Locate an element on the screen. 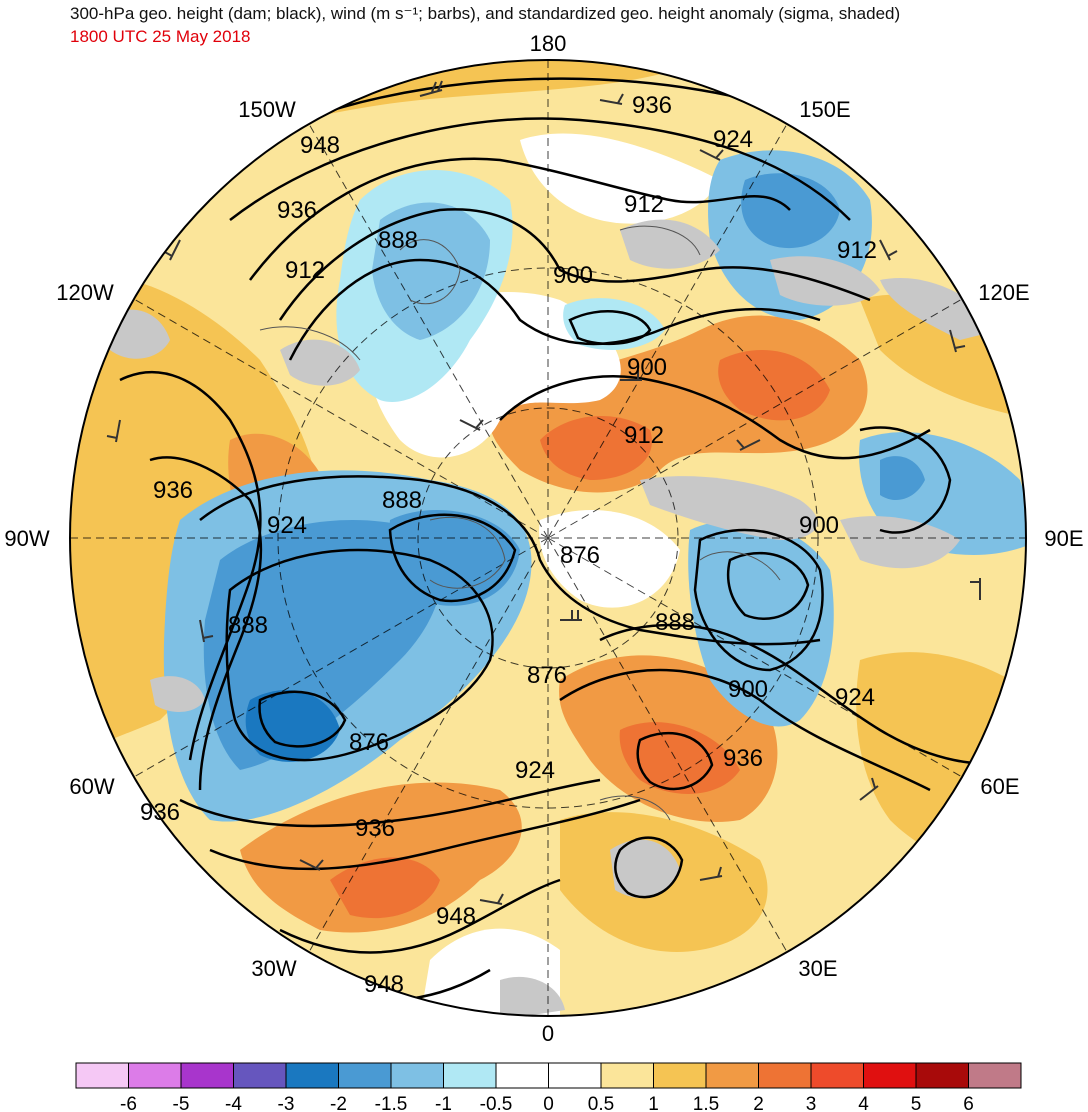 Image resolution: width=1088 pixels, height=1112 pixels. colorbar-tick-label: -6 is located at coordinates (128, 1103).